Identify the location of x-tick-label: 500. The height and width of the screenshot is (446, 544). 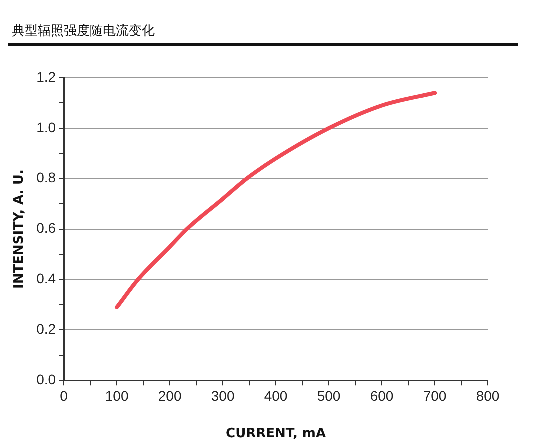
(329, 396).